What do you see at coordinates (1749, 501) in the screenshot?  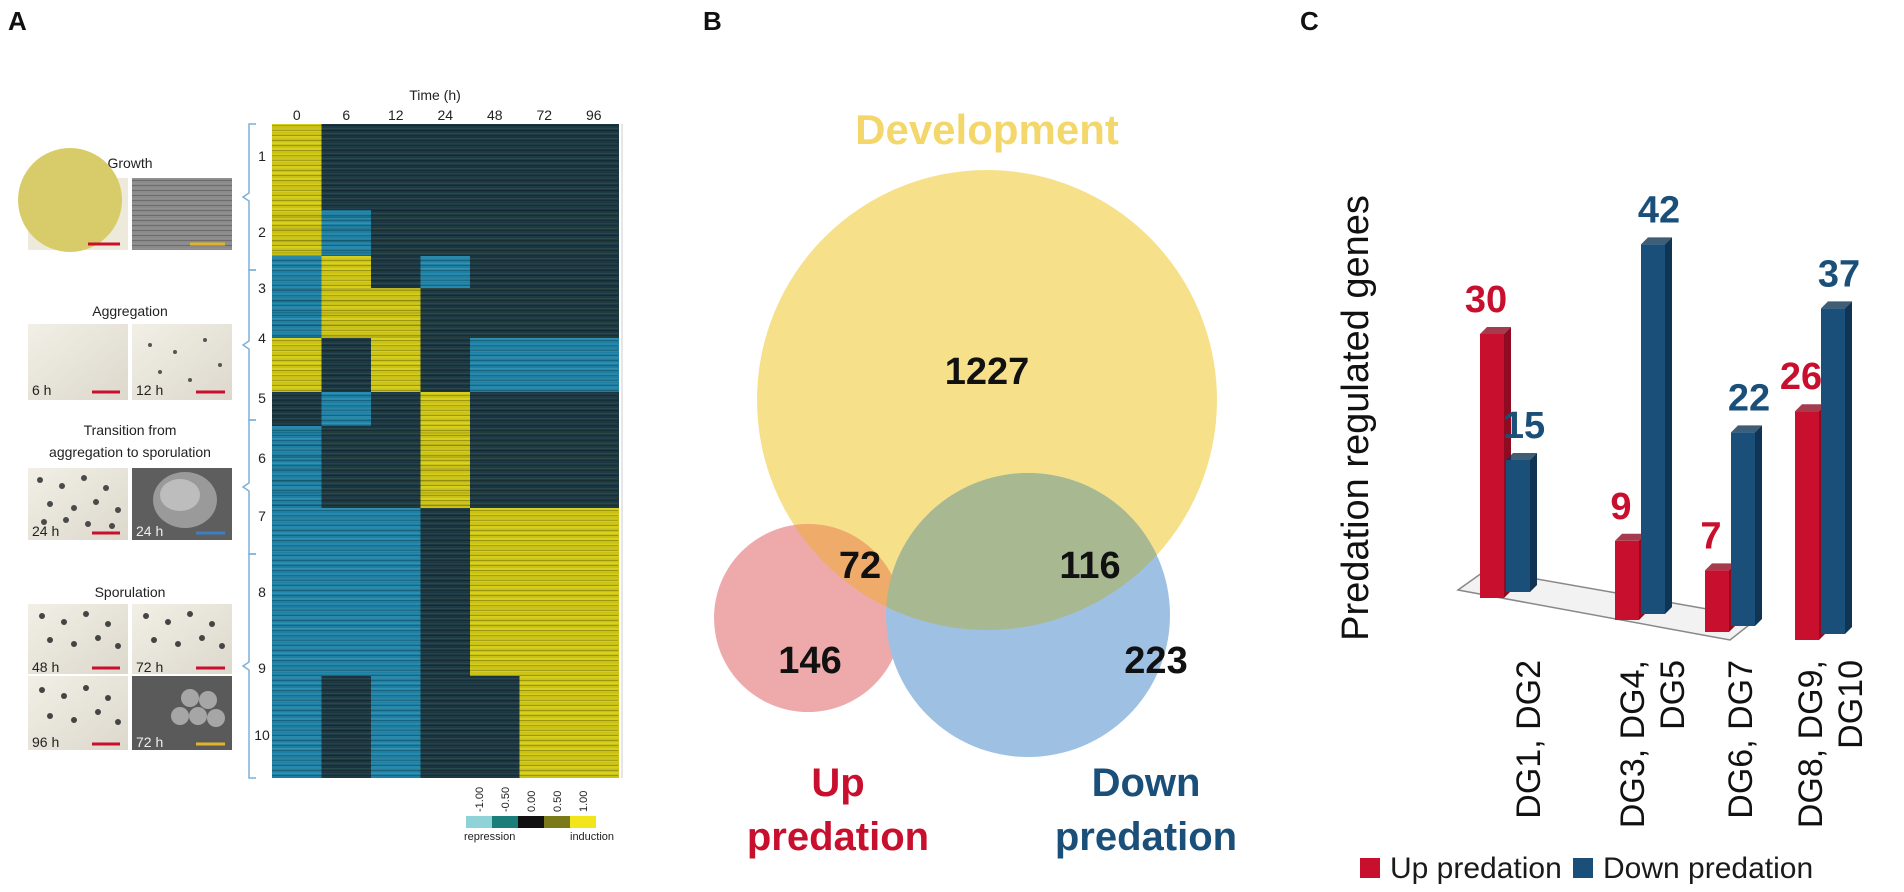 I see `bar-down-3: 22` at bounding box center [1749, 501].